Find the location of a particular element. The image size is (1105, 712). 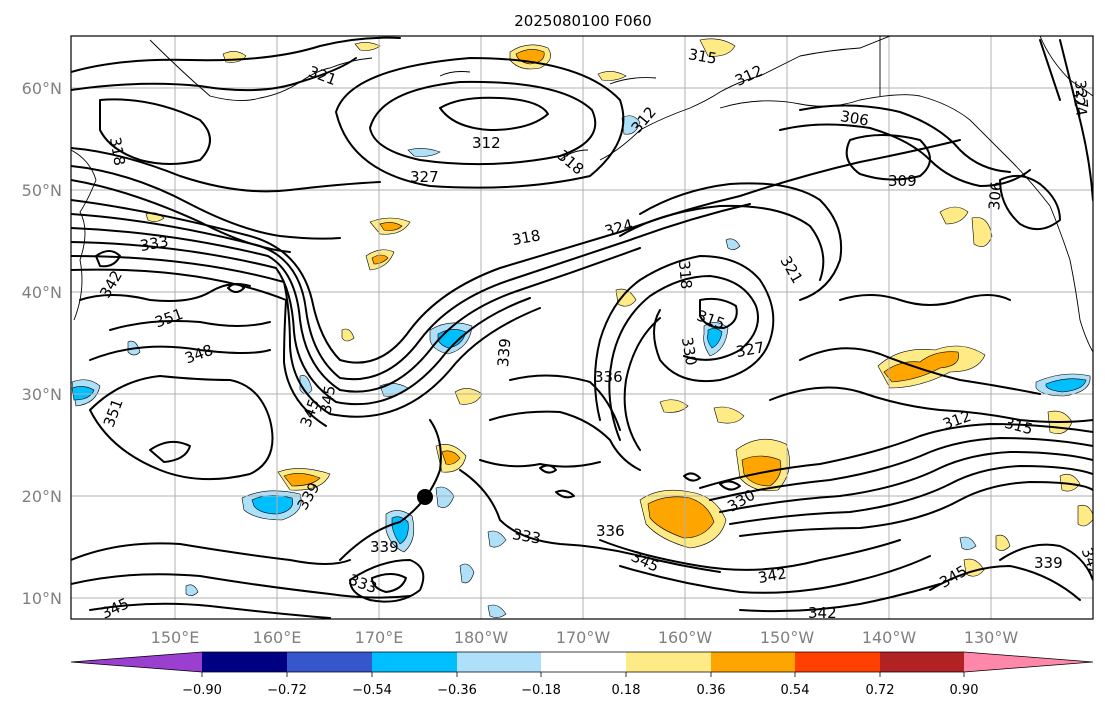

lon-label: 130°W is located at coordinates (991, 637).